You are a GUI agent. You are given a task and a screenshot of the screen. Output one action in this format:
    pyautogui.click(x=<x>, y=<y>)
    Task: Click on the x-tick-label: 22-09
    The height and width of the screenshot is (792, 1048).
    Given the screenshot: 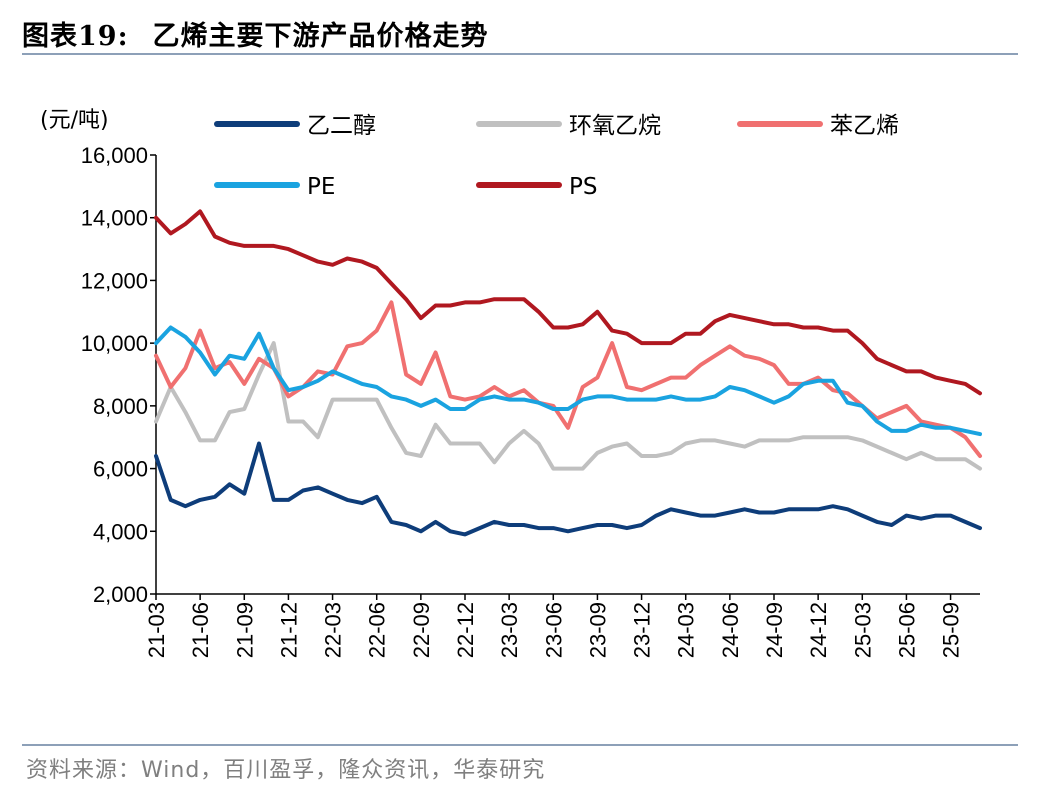 What is the action you would take?
    pyautogui.click(x=421, y=630)
    